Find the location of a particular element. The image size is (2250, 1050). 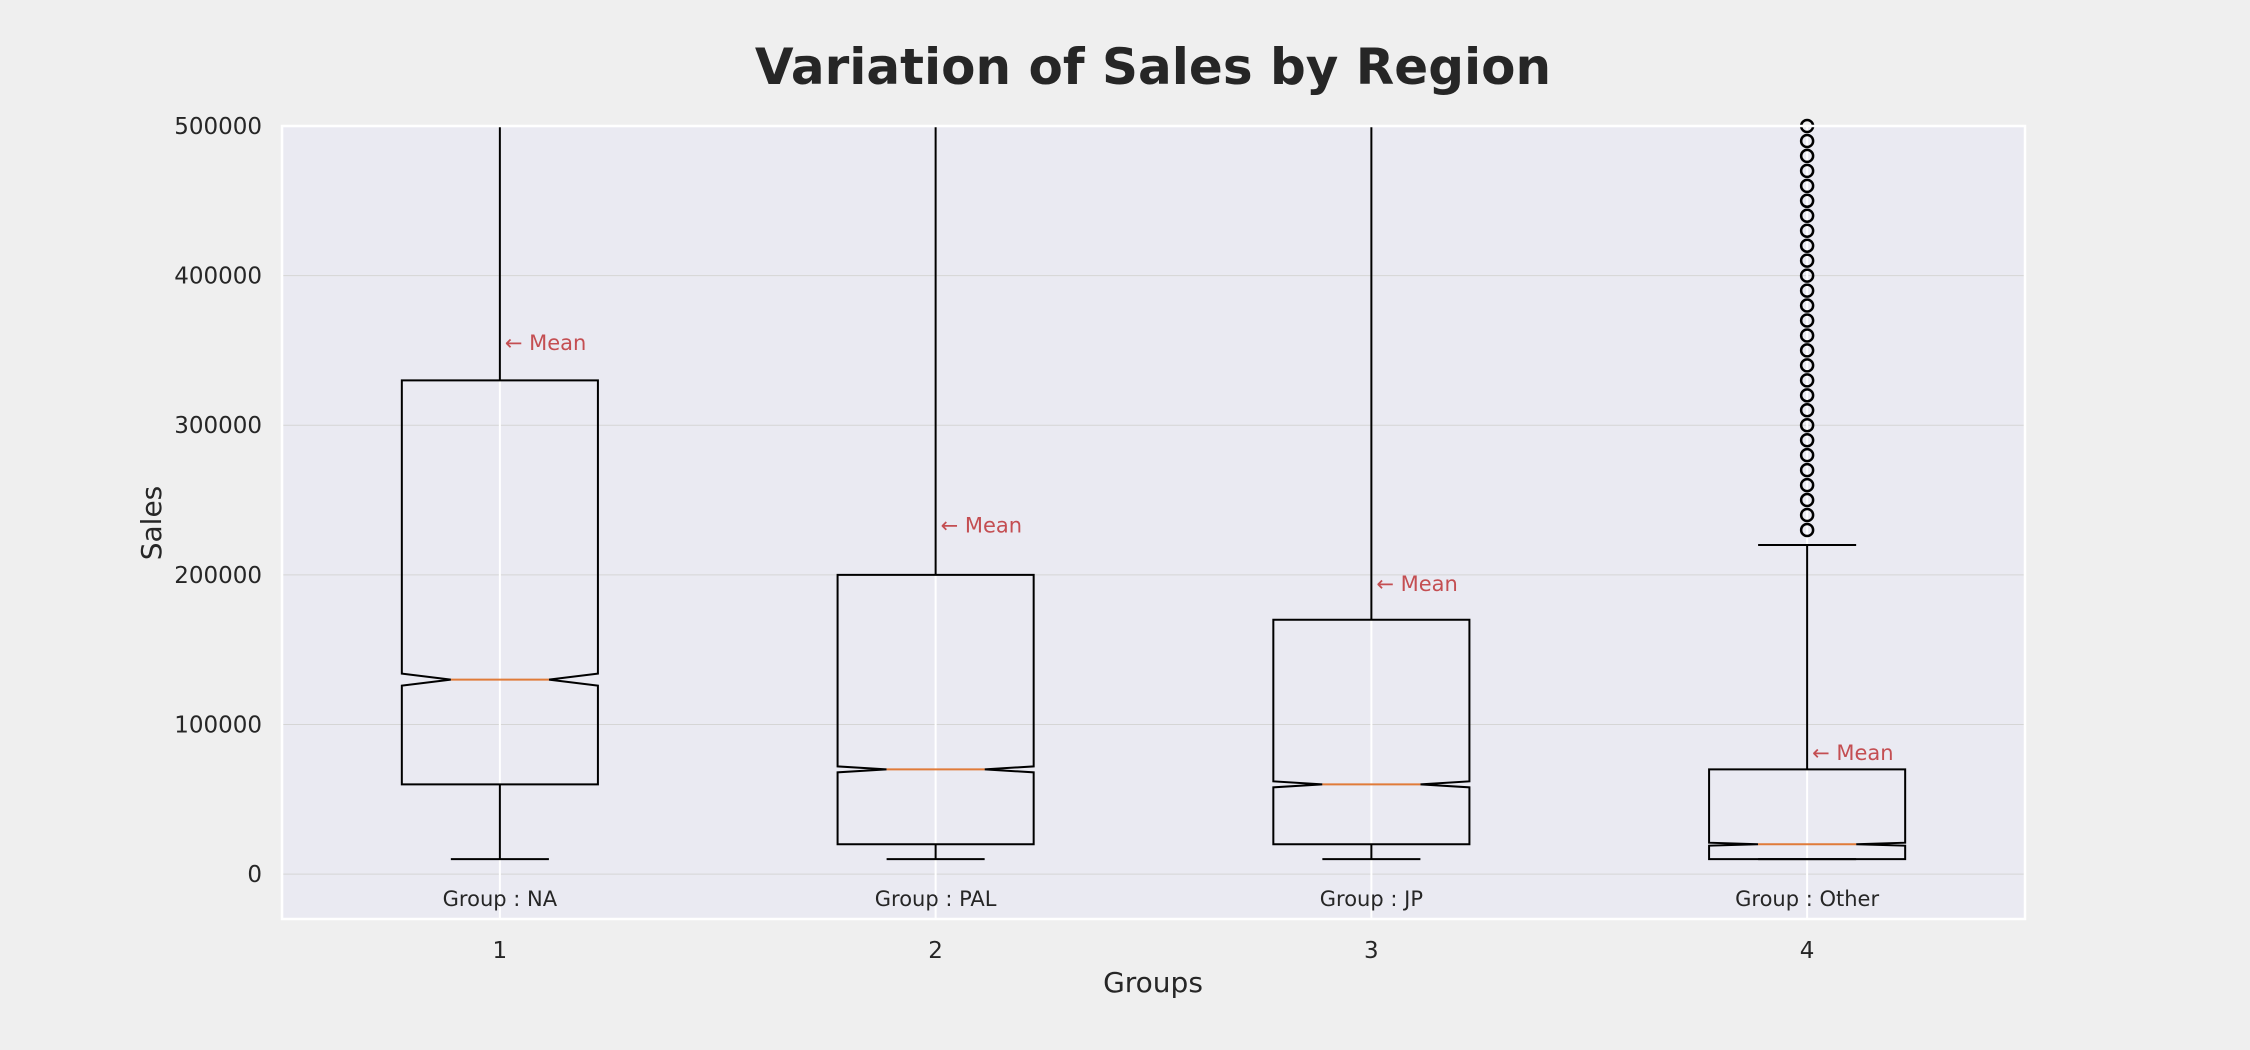

group-label: Group : JP is located at coordinates (1371, 899).